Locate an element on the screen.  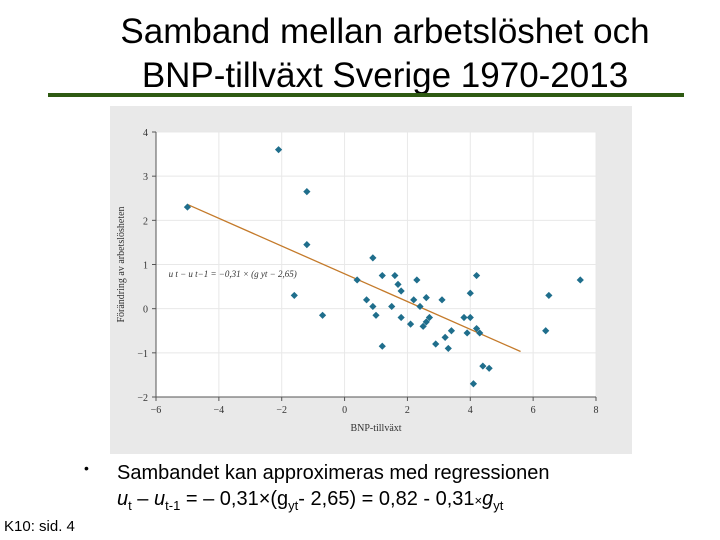
y-tick-label: 1 is located at coordinates (145, 266).